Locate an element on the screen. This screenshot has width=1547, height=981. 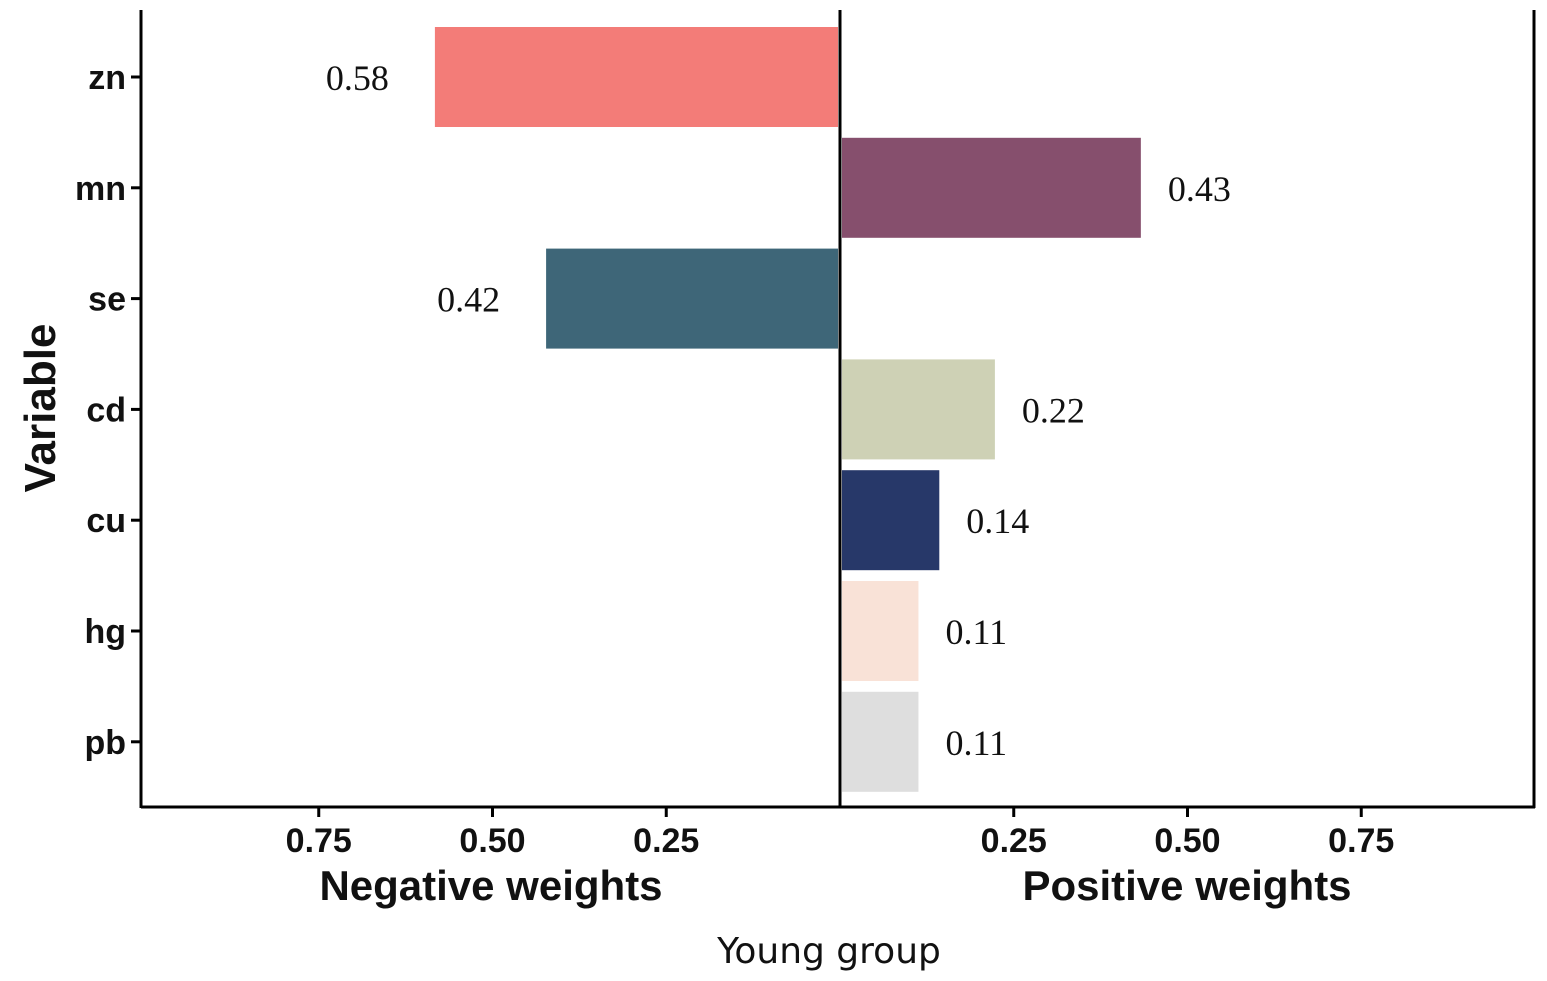
value-label-mn: 0.43 is located at coordinates (1199, 189).